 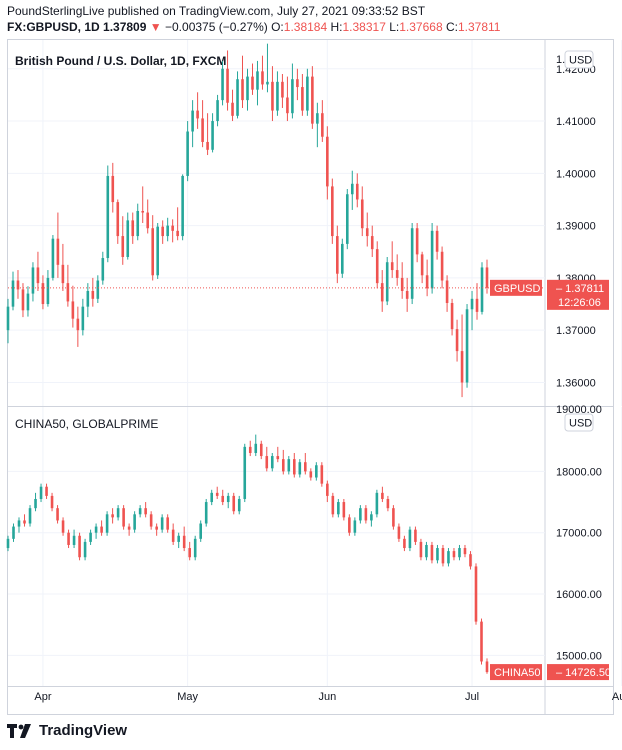 What do you see at coordinates (579, 595) in the screenshot?
I see `y-tick-label: 16000.00` at bounding box center [579, 595].